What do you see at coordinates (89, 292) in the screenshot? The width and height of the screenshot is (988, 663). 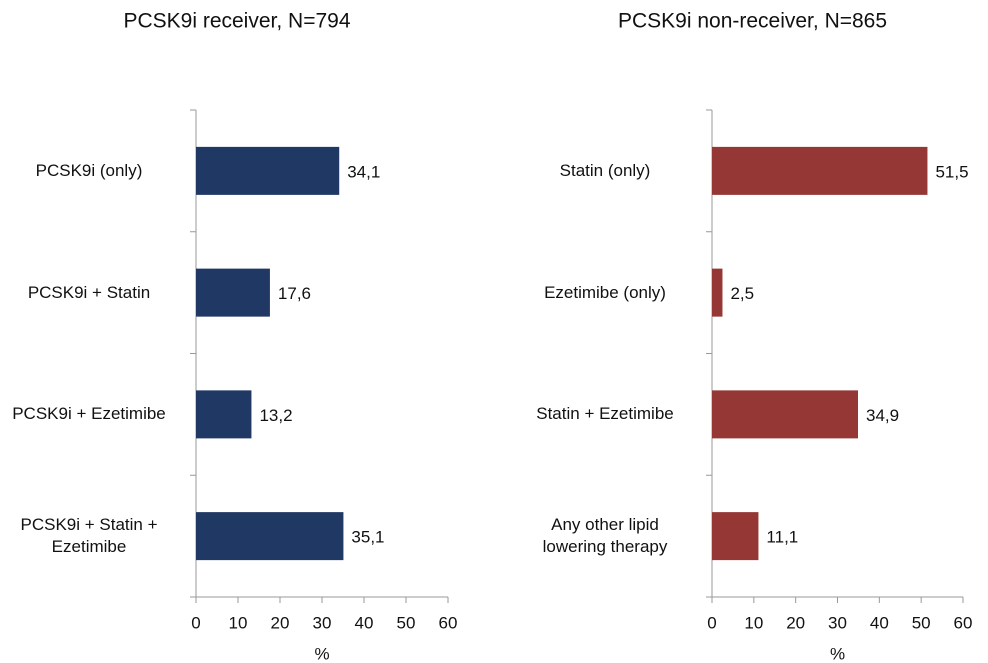 I see `category-label: PCSK9i + Statin` at bounding box center [89, 292].